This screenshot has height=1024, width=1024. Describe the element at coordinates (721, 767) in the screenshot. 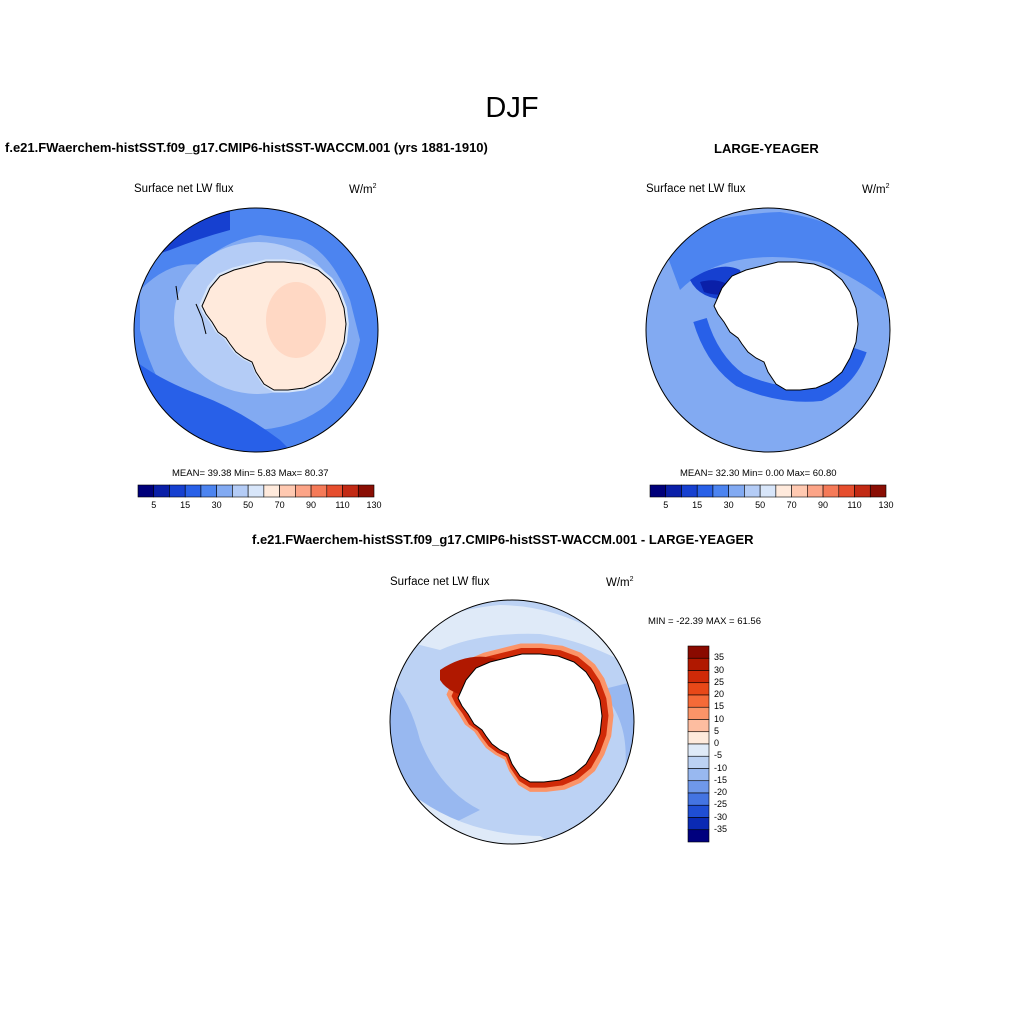

I see `colorbar-tick-label: -10` at that location.